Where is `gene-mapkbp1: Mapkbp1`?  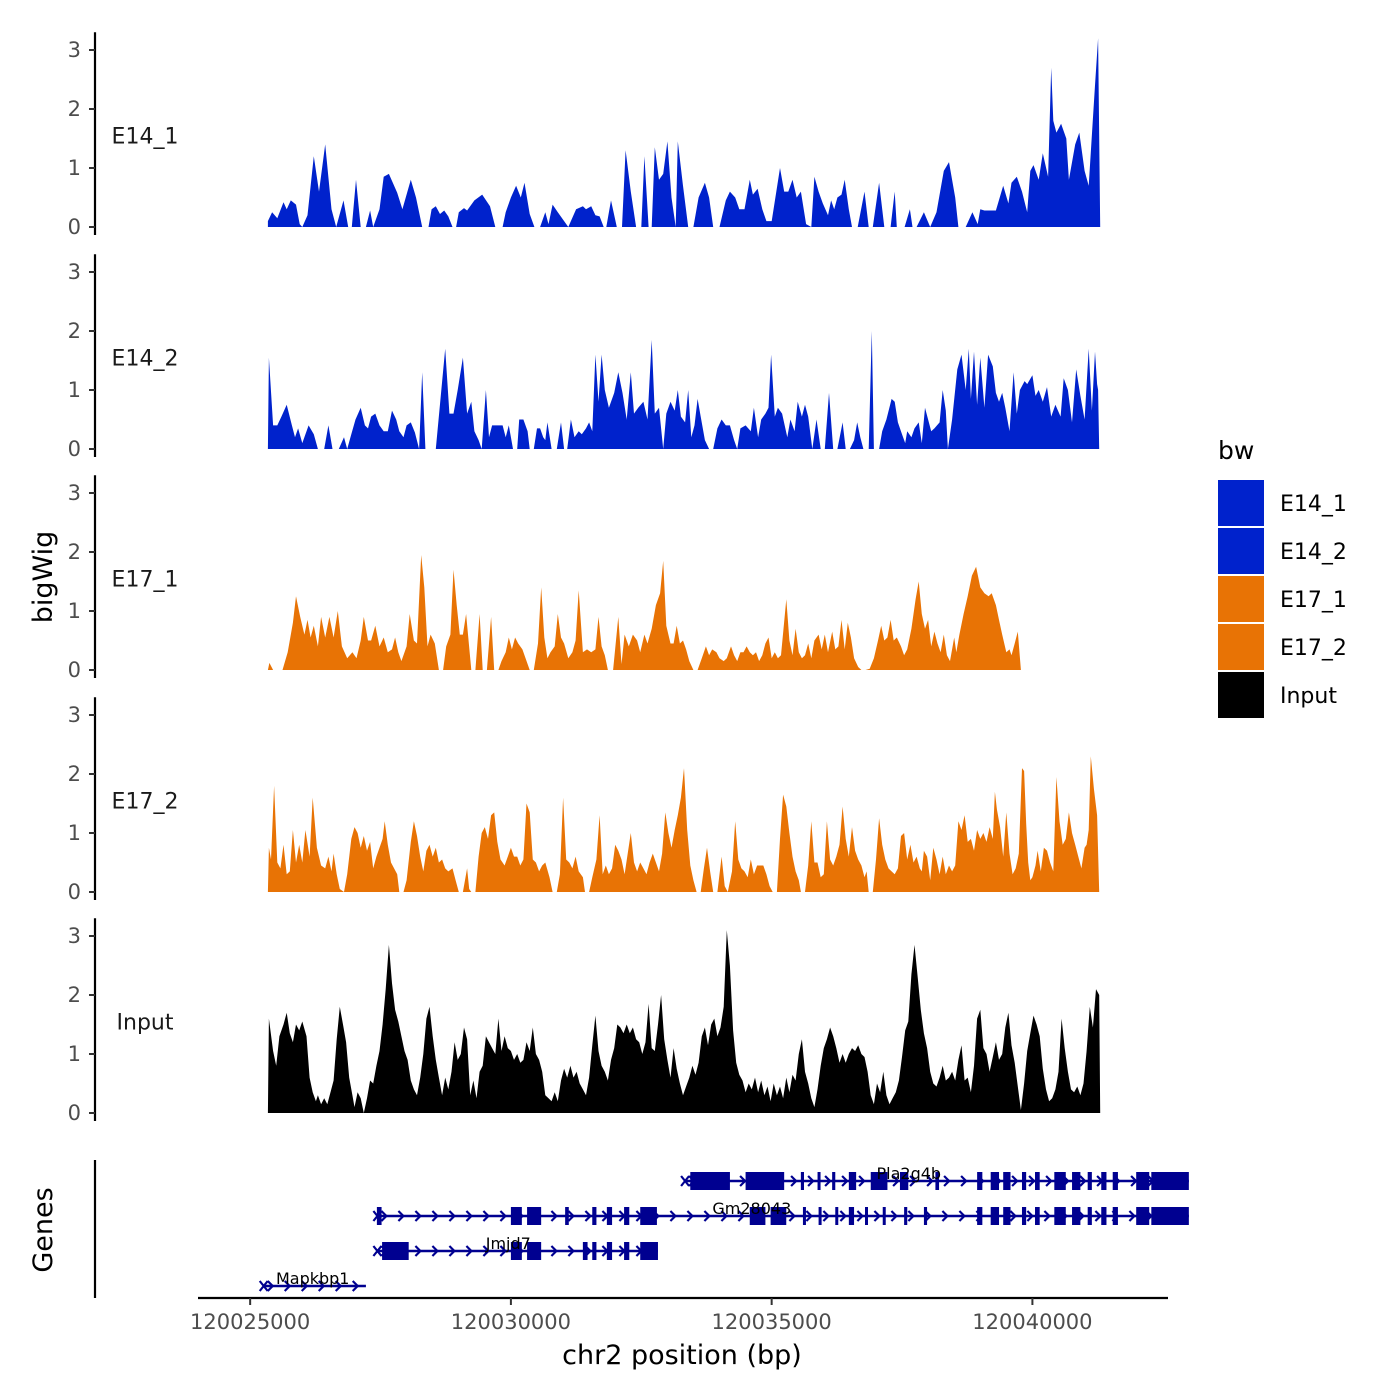 gene-mapkbp1: Mapkbp1 is located at coordinates (312, 1280).